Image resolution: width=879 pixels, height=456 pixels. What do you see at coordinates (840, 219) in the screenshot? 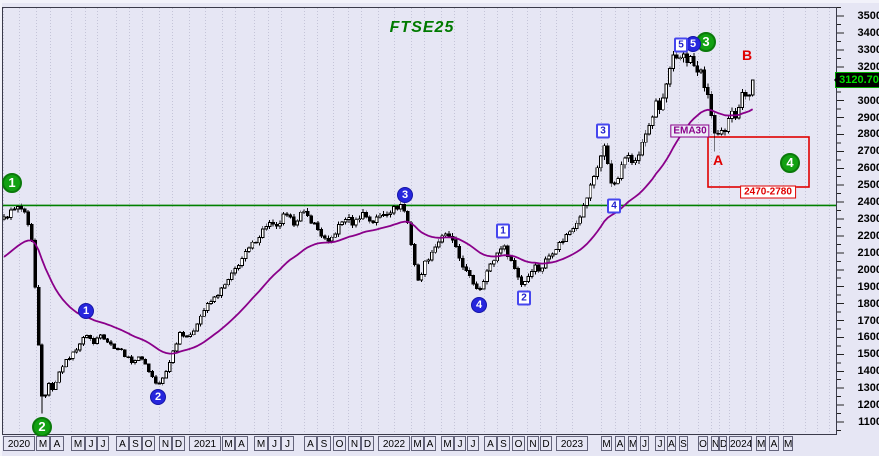
I see `price-axis-ticks` at bounding box center [840, 219].